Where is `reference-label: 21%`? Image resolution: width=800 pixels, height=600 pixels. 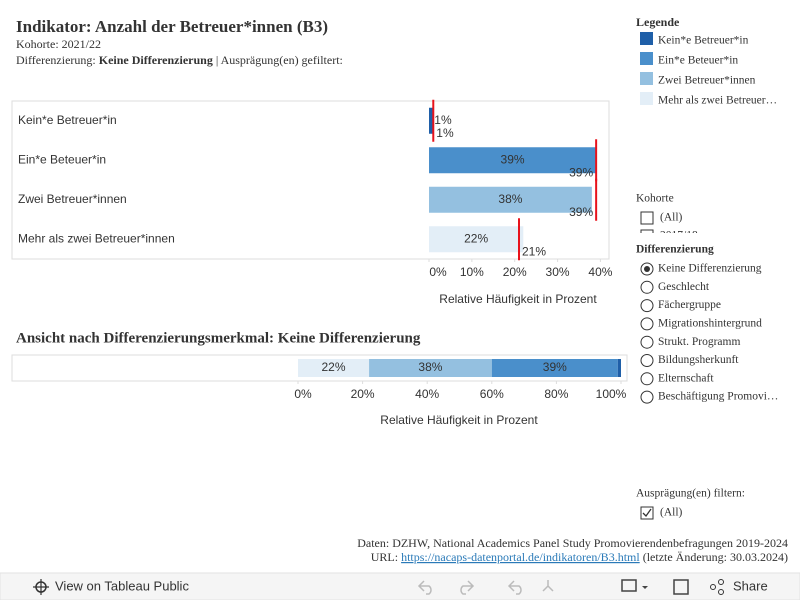 reference-label: 21% is located at coordinates (534, 251).